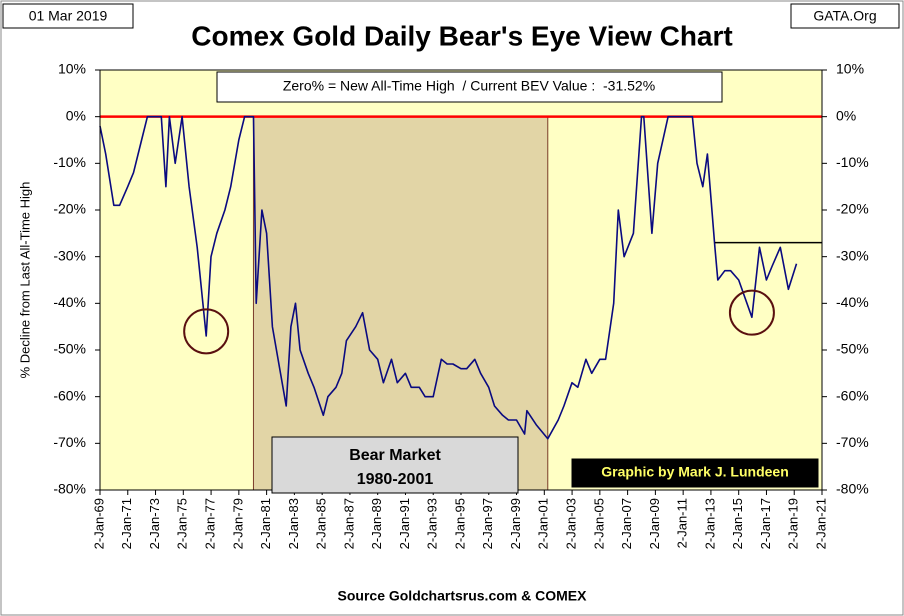 This screenshot has width=904, height=616. What do you see at coordinates (598, 523) in the screenshot?
I see `x-tick-label: 2-Jan-05` at bounding box center [598, 523].